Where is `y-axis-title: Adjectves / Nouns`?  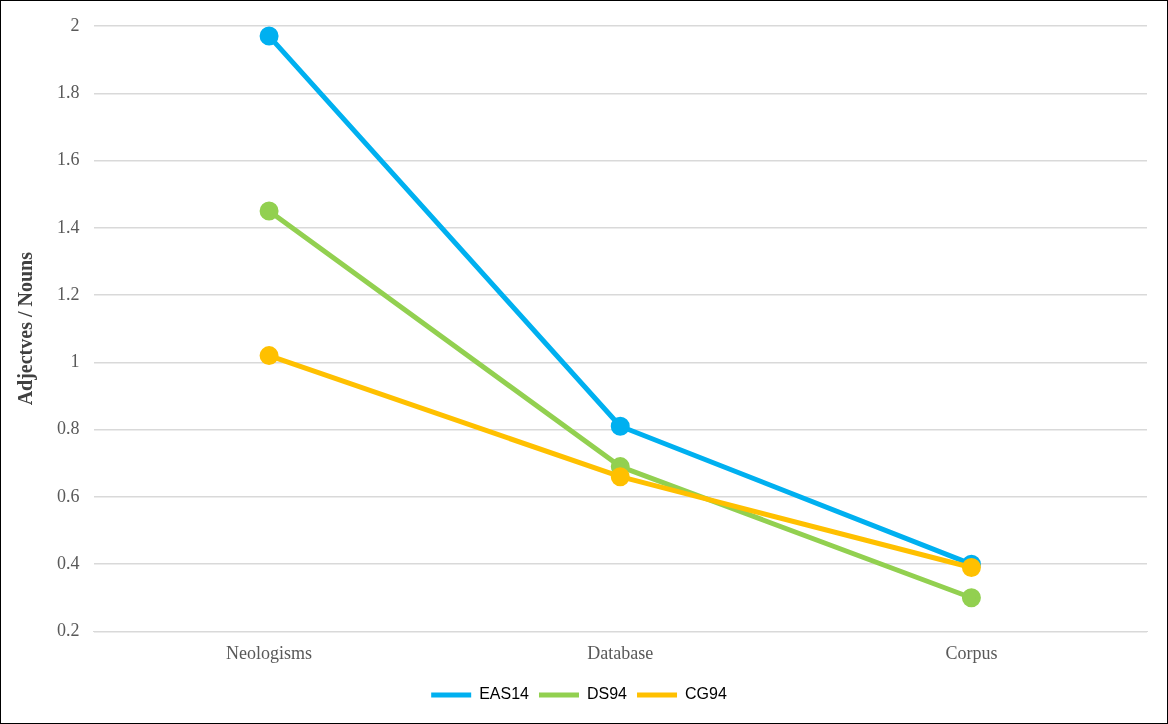 y-axis-title: Adjectves / Nouns is located at coordinates (26, 328).